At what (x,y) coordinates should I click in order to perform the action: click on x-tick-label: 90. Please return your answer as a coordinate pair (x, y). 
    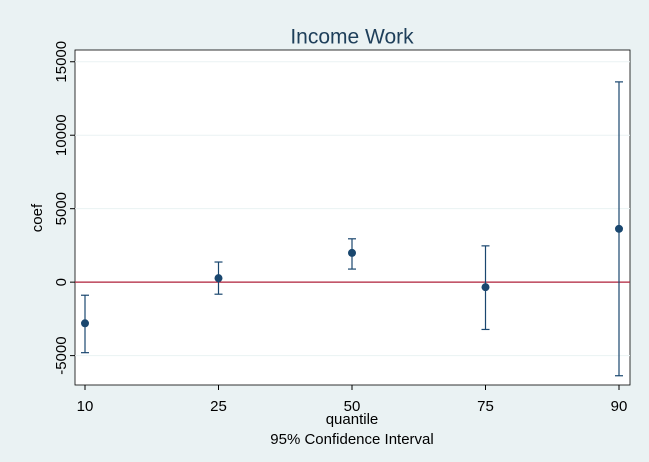
    Looking at the image, I should click on (619, 406).